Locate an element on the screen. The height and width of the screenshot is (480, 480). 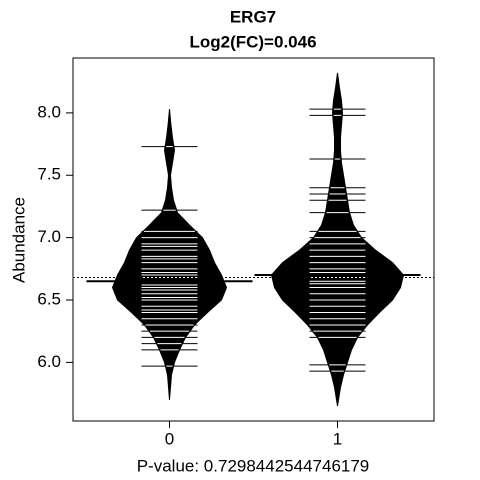
y-tick-label: 7.5 is located at coordinates (49, 174).